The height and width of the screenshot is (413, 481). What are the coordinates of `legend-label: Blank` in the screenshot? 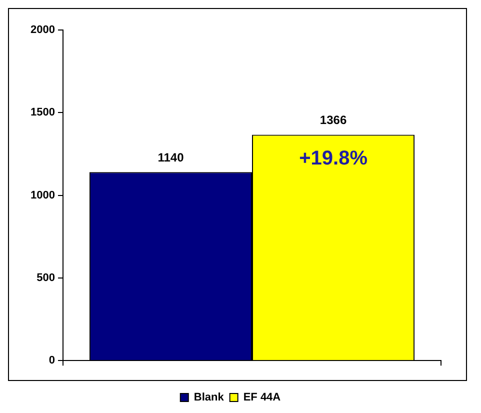 It's located at (209, 398).